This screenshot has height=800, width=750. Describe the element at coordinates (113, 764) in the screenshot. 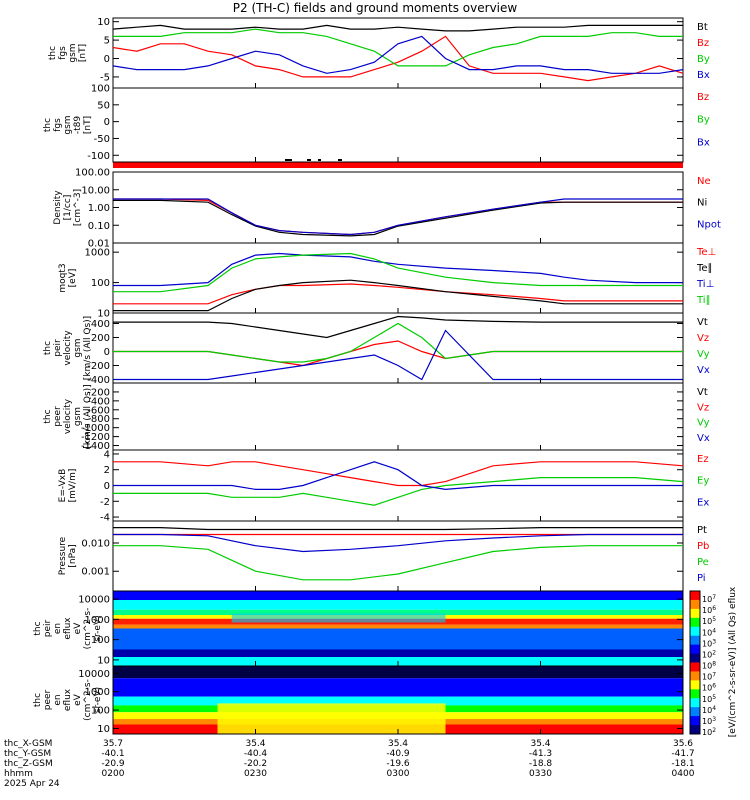

I see `time-axis-value: -20.9` at that location.